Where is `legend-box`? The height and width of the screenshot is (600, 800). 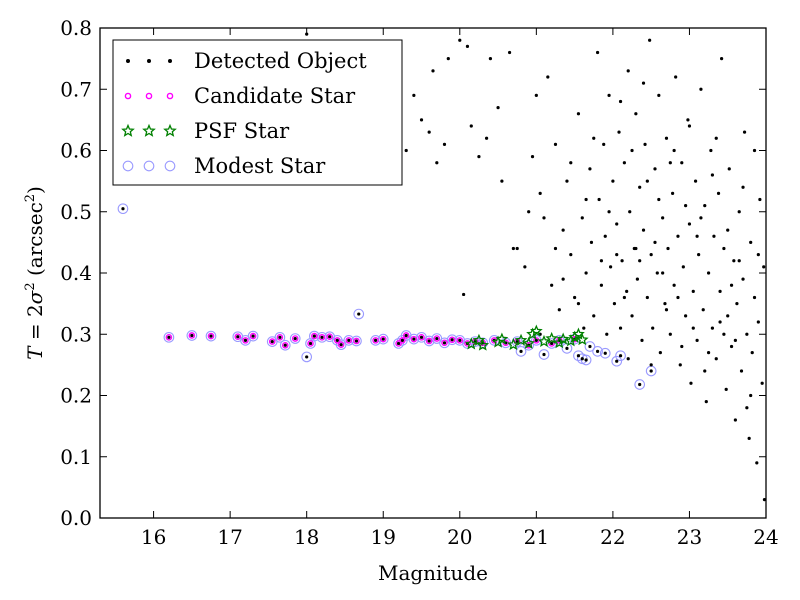 legend-box is located at coordinates (257, 112).